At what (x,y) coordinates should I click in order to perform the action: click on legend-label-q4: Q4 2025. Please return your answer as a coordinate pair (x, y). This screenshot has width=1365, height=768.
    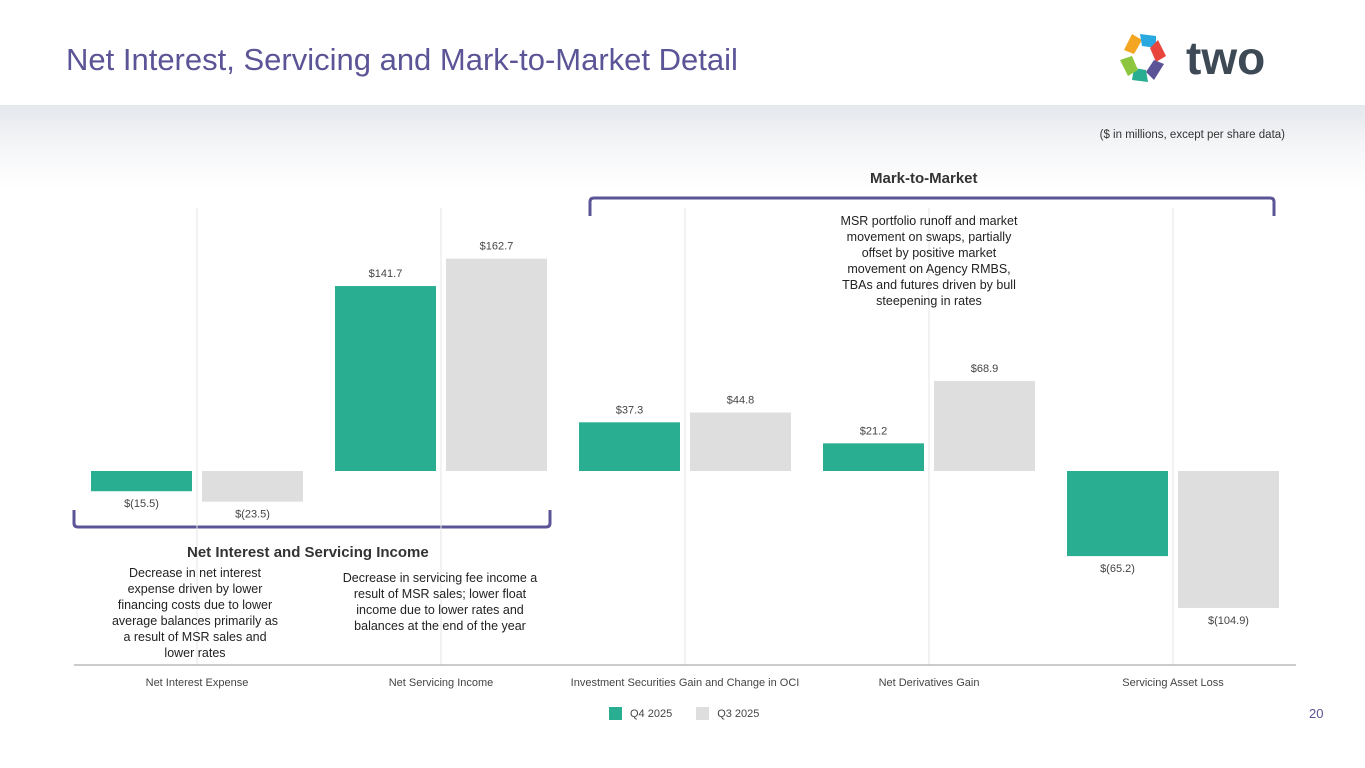
    Looking at the image, I should click on (651, 713).